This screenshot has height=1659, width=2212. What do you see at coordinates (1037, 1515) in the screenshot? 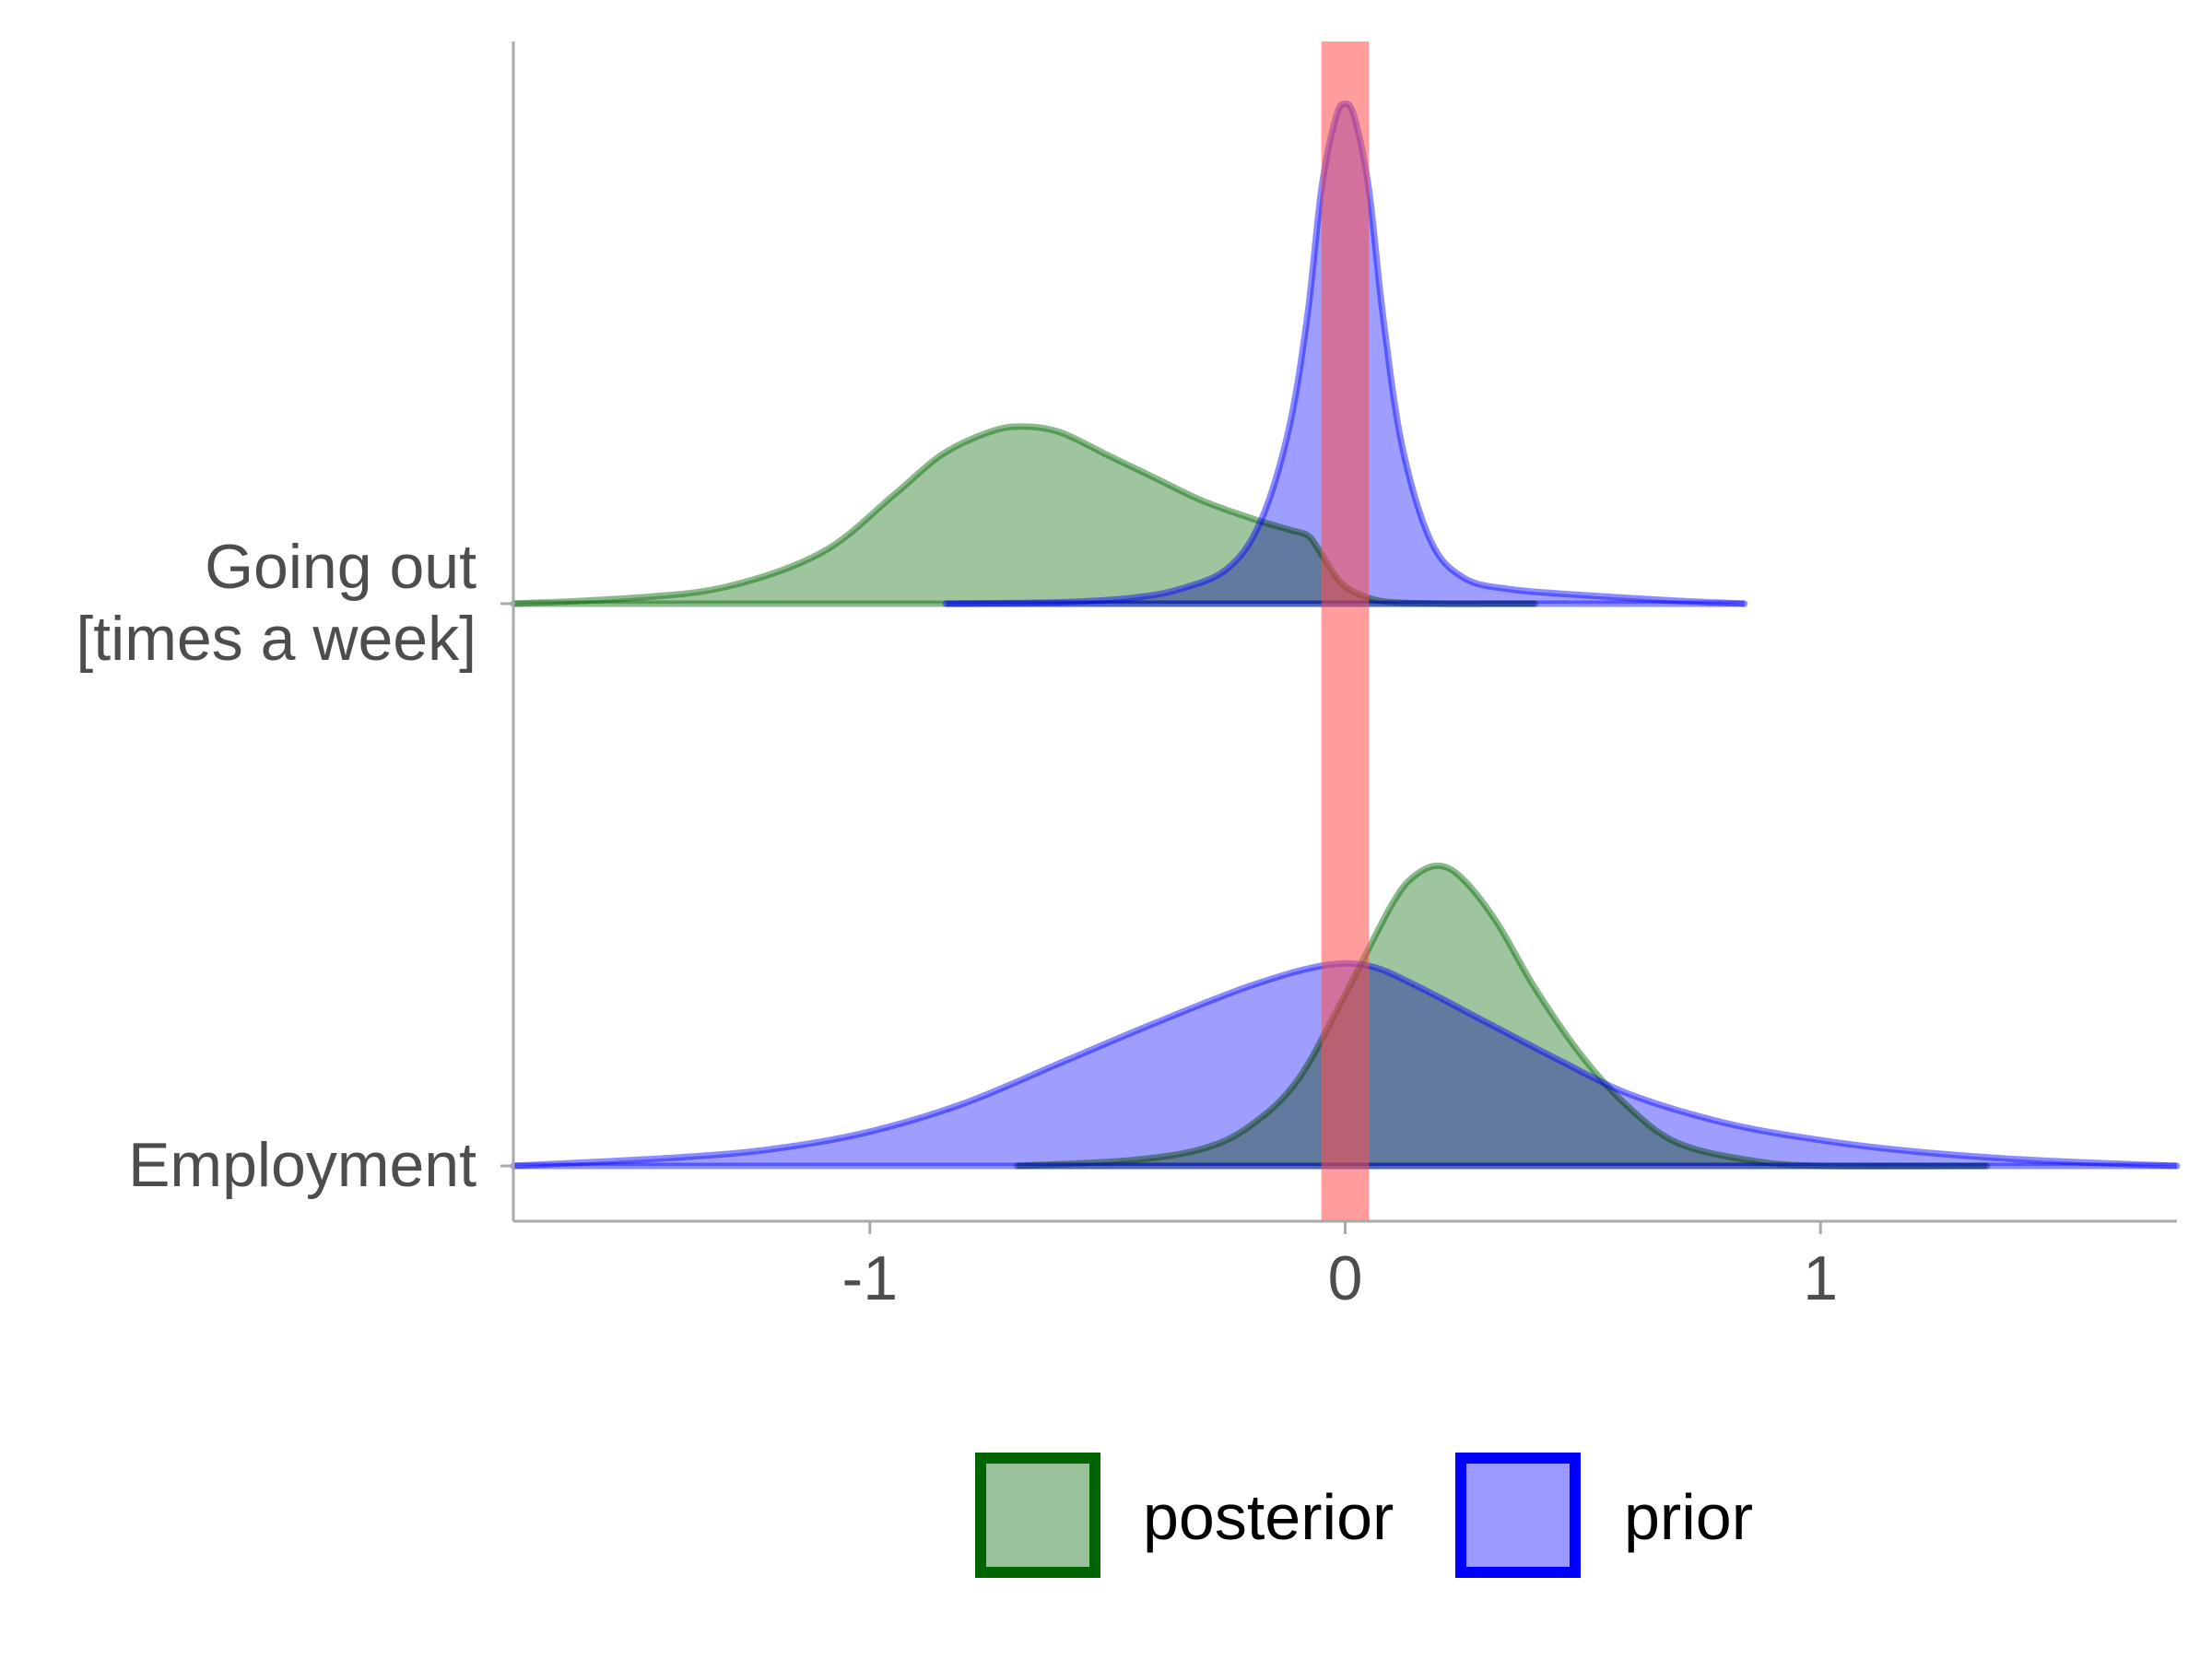
I see `legend-swatch-posterior` at bounding box center [1037, 1515].